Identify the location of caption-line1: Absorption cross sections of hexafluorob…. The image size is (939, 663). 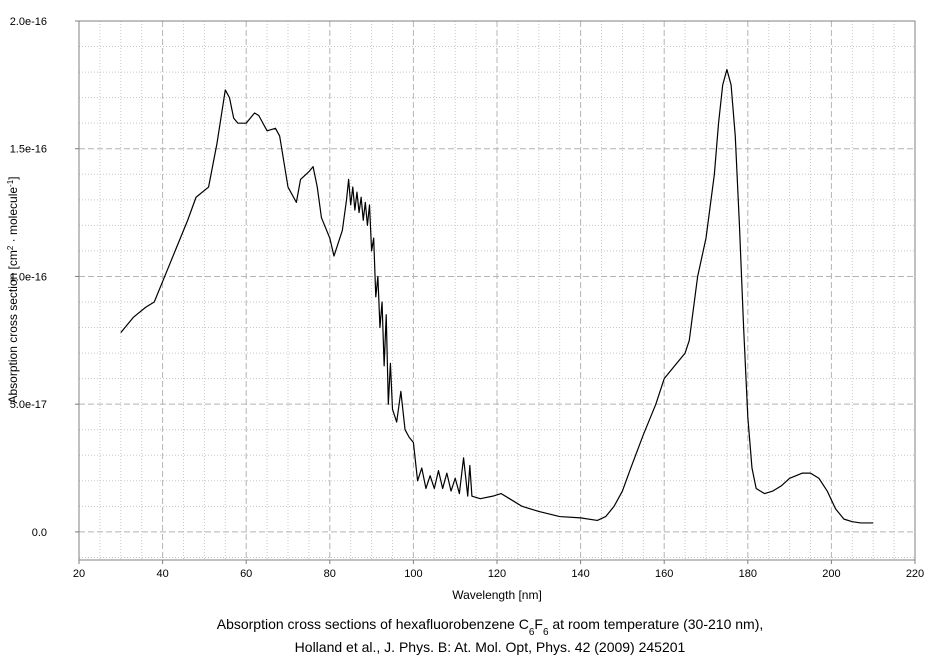
(490, 627).